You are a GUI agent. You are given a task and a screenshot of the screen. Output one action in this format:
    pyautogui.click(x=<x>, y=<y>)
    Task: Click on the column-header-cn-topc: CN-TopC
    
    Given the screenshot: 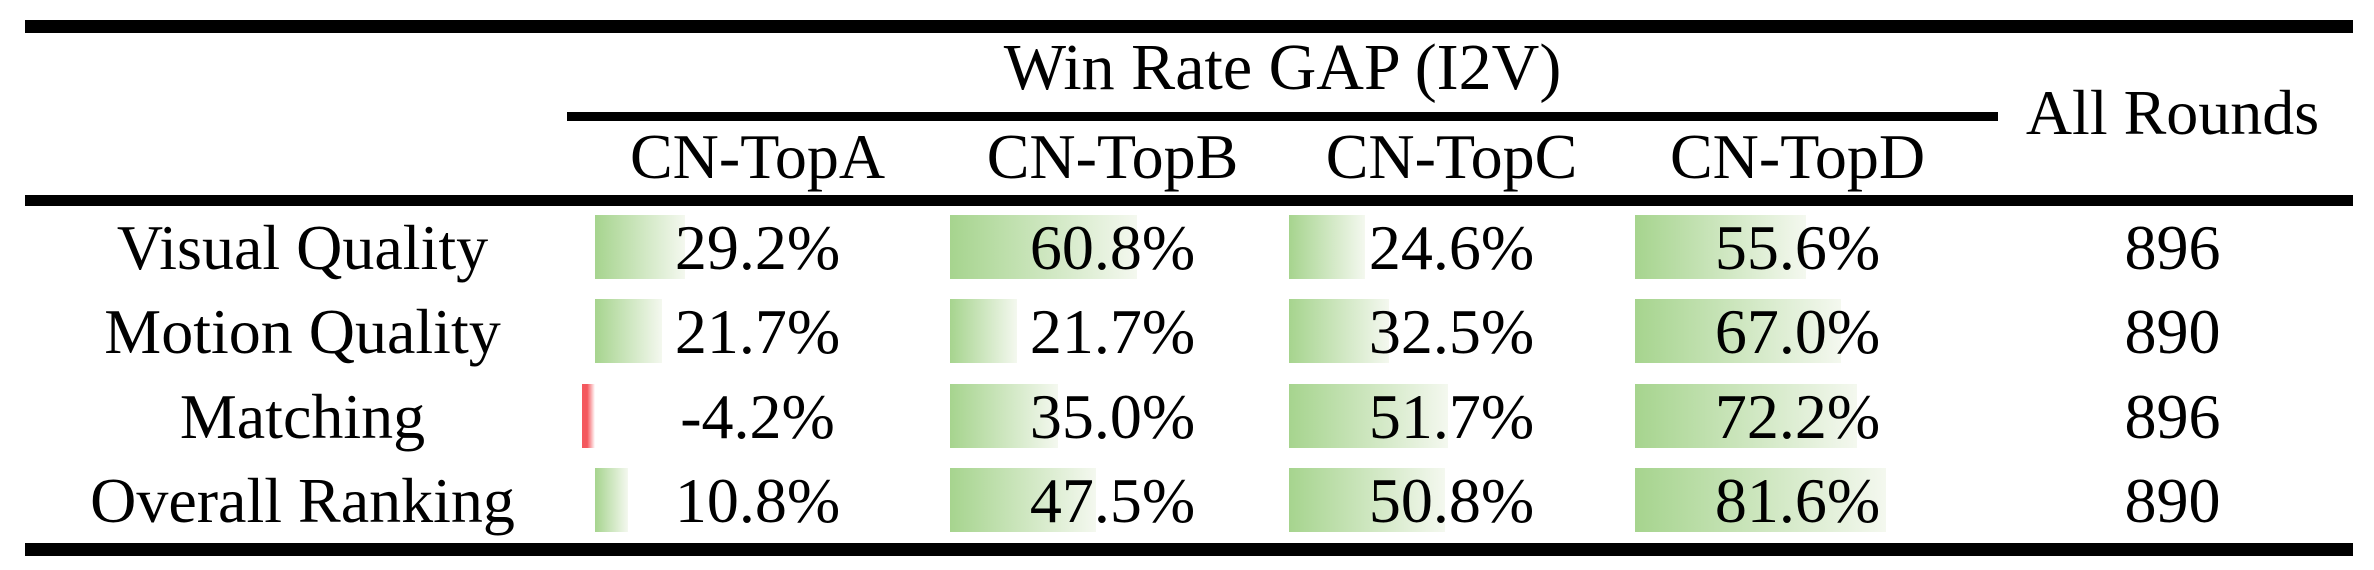 What is the action you would take?
    pyautogui.click(x=1451, y=156)
    